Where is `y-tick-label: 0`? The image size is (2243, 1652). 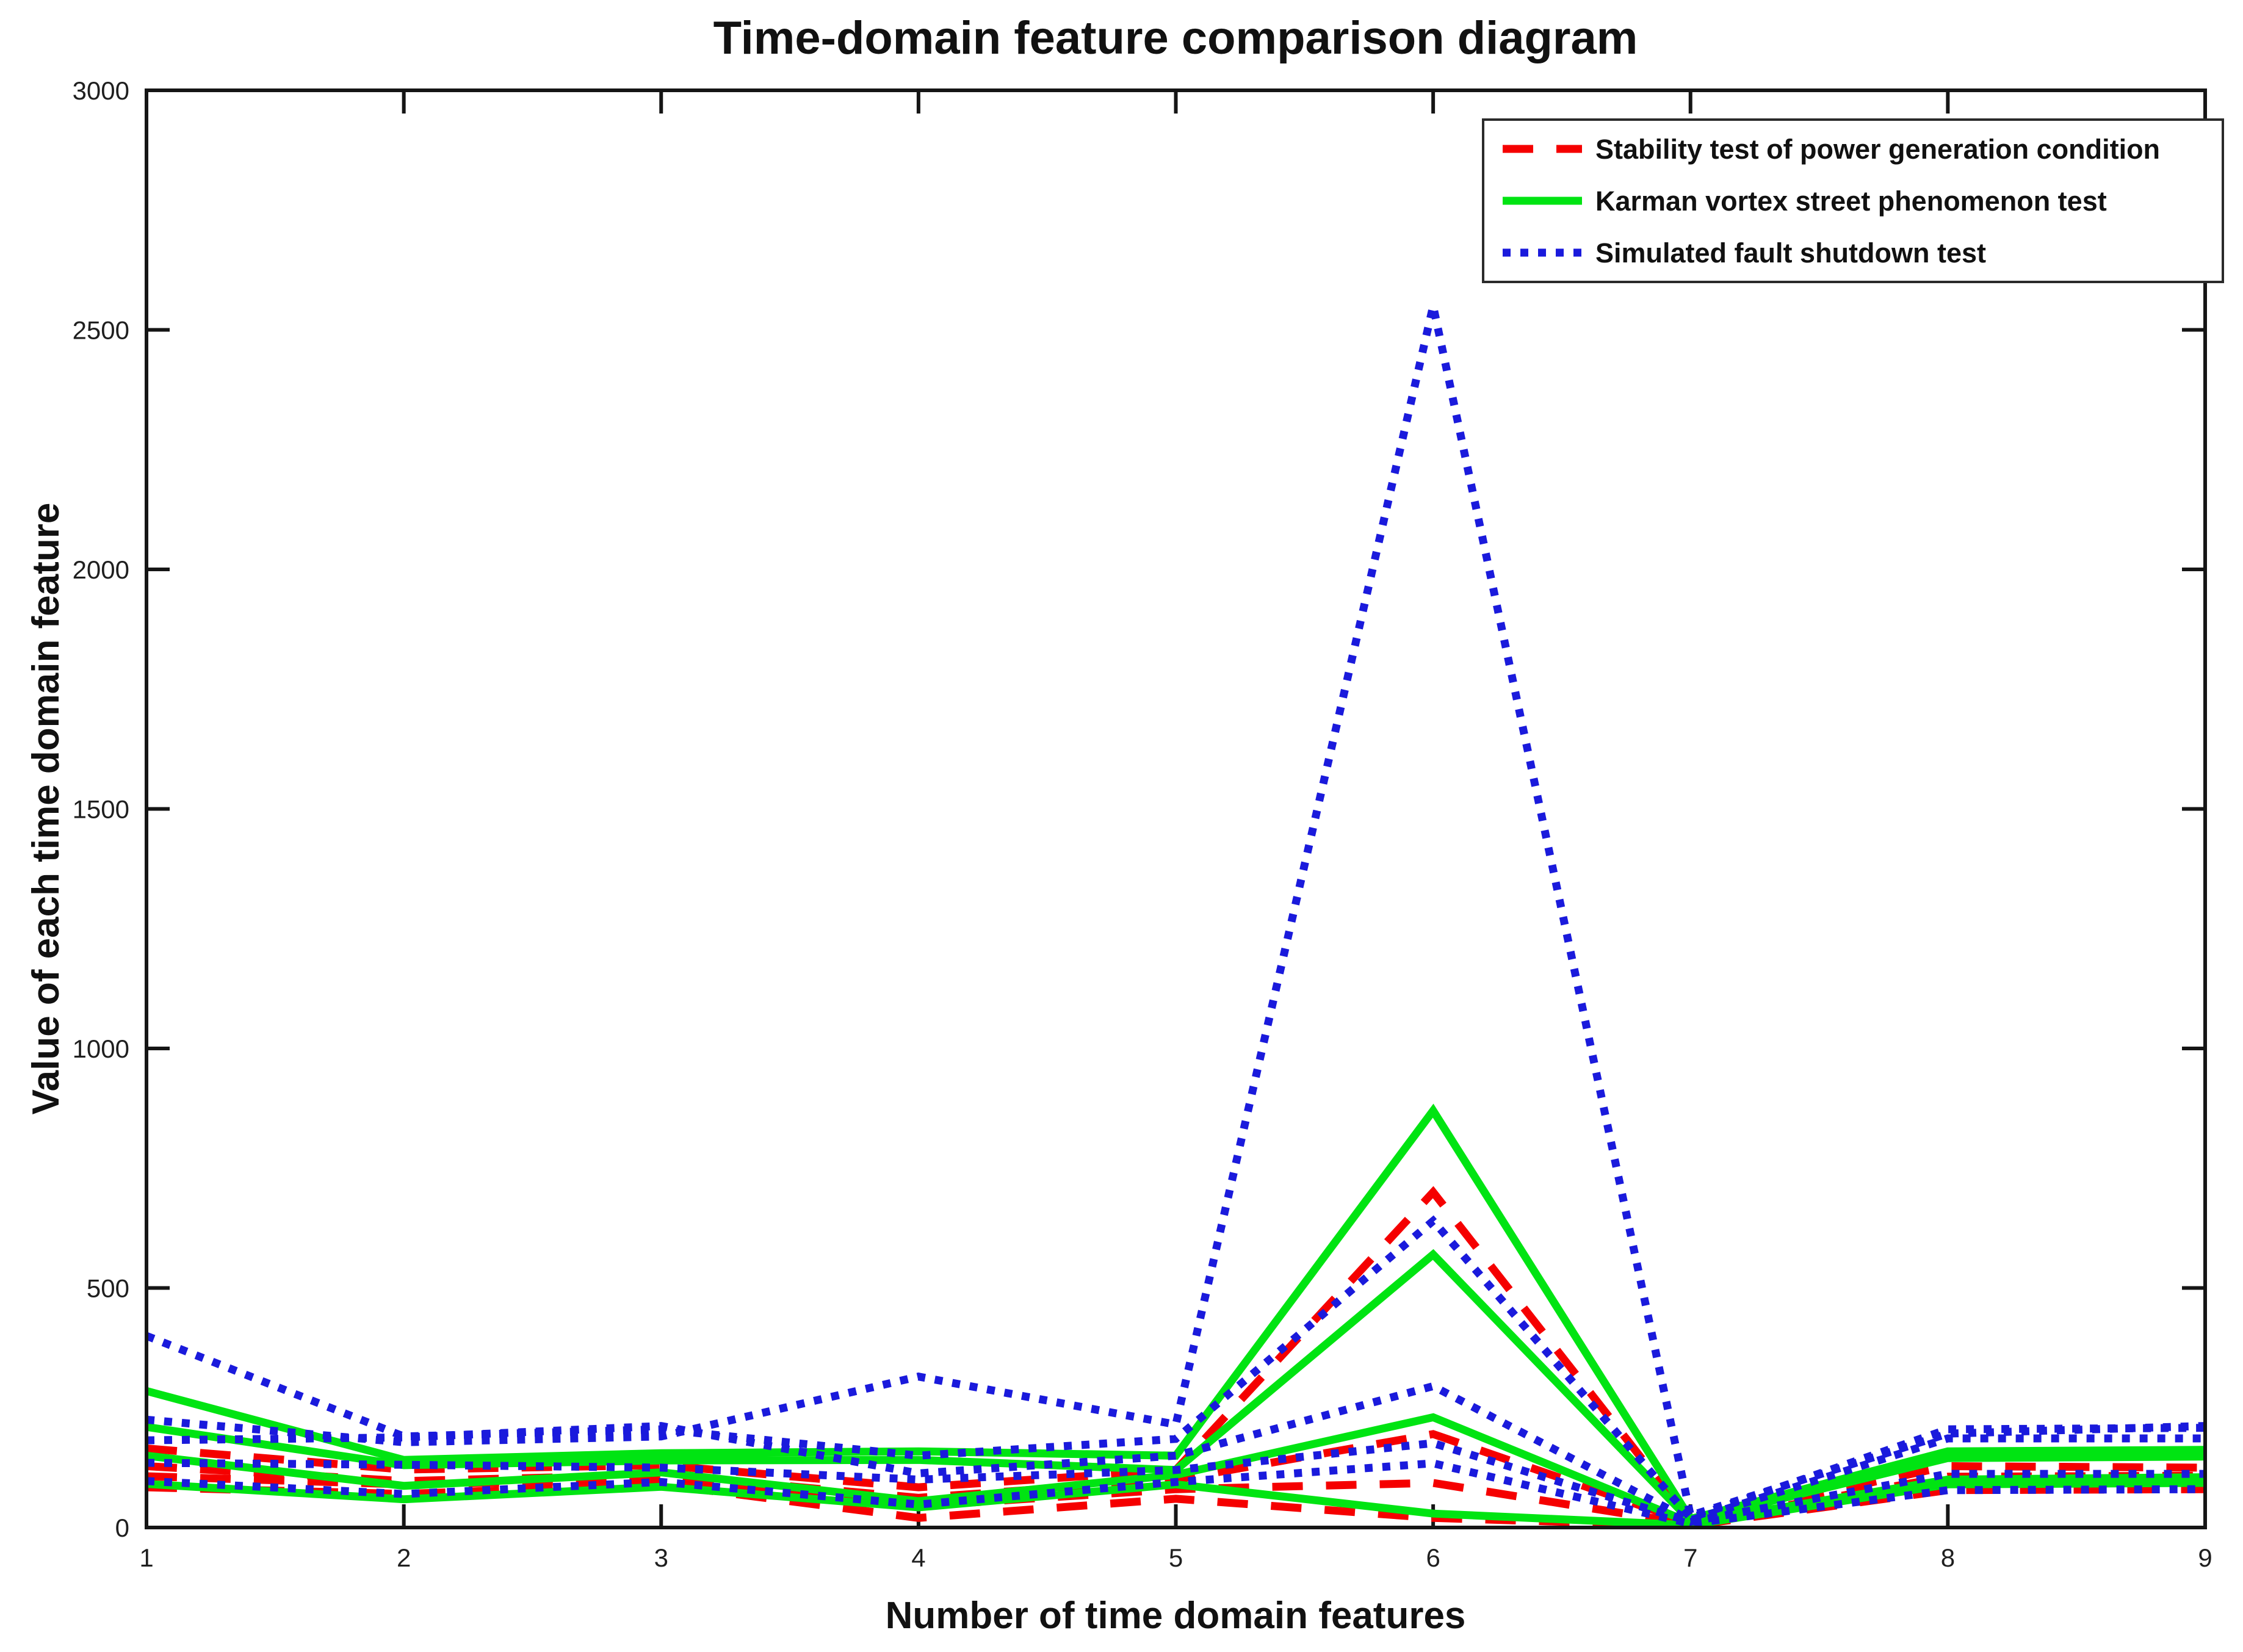 y-tick-label: 0 is located at coordinates (122, 1527).